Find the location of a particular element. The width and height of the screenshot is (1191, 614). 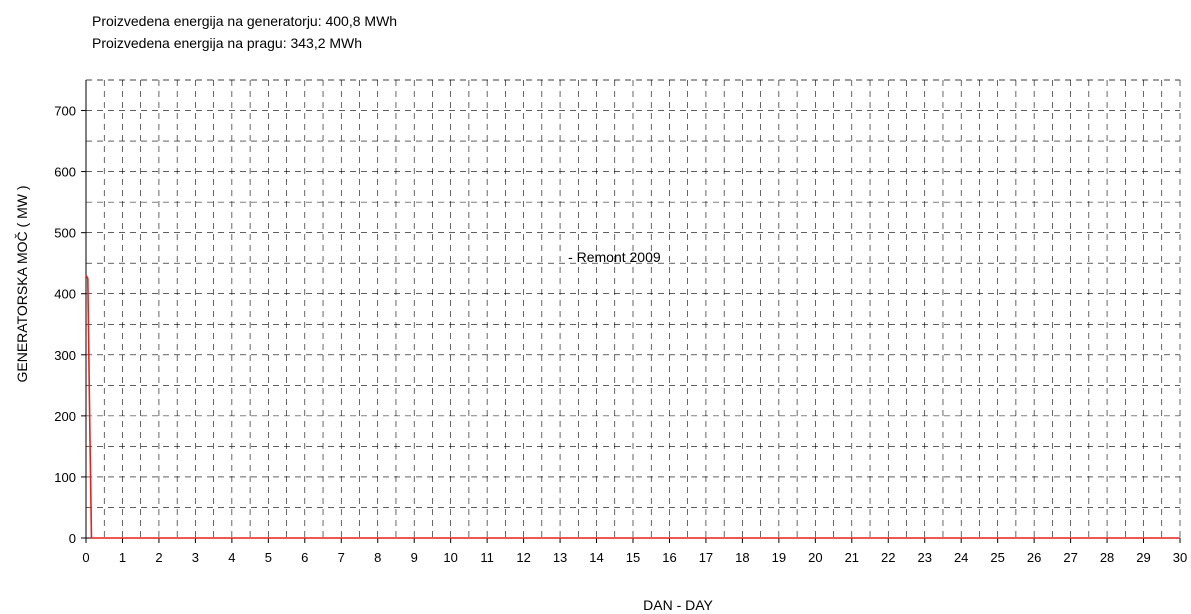

x-tick-label: 18 is located at coordinates (742, 557).